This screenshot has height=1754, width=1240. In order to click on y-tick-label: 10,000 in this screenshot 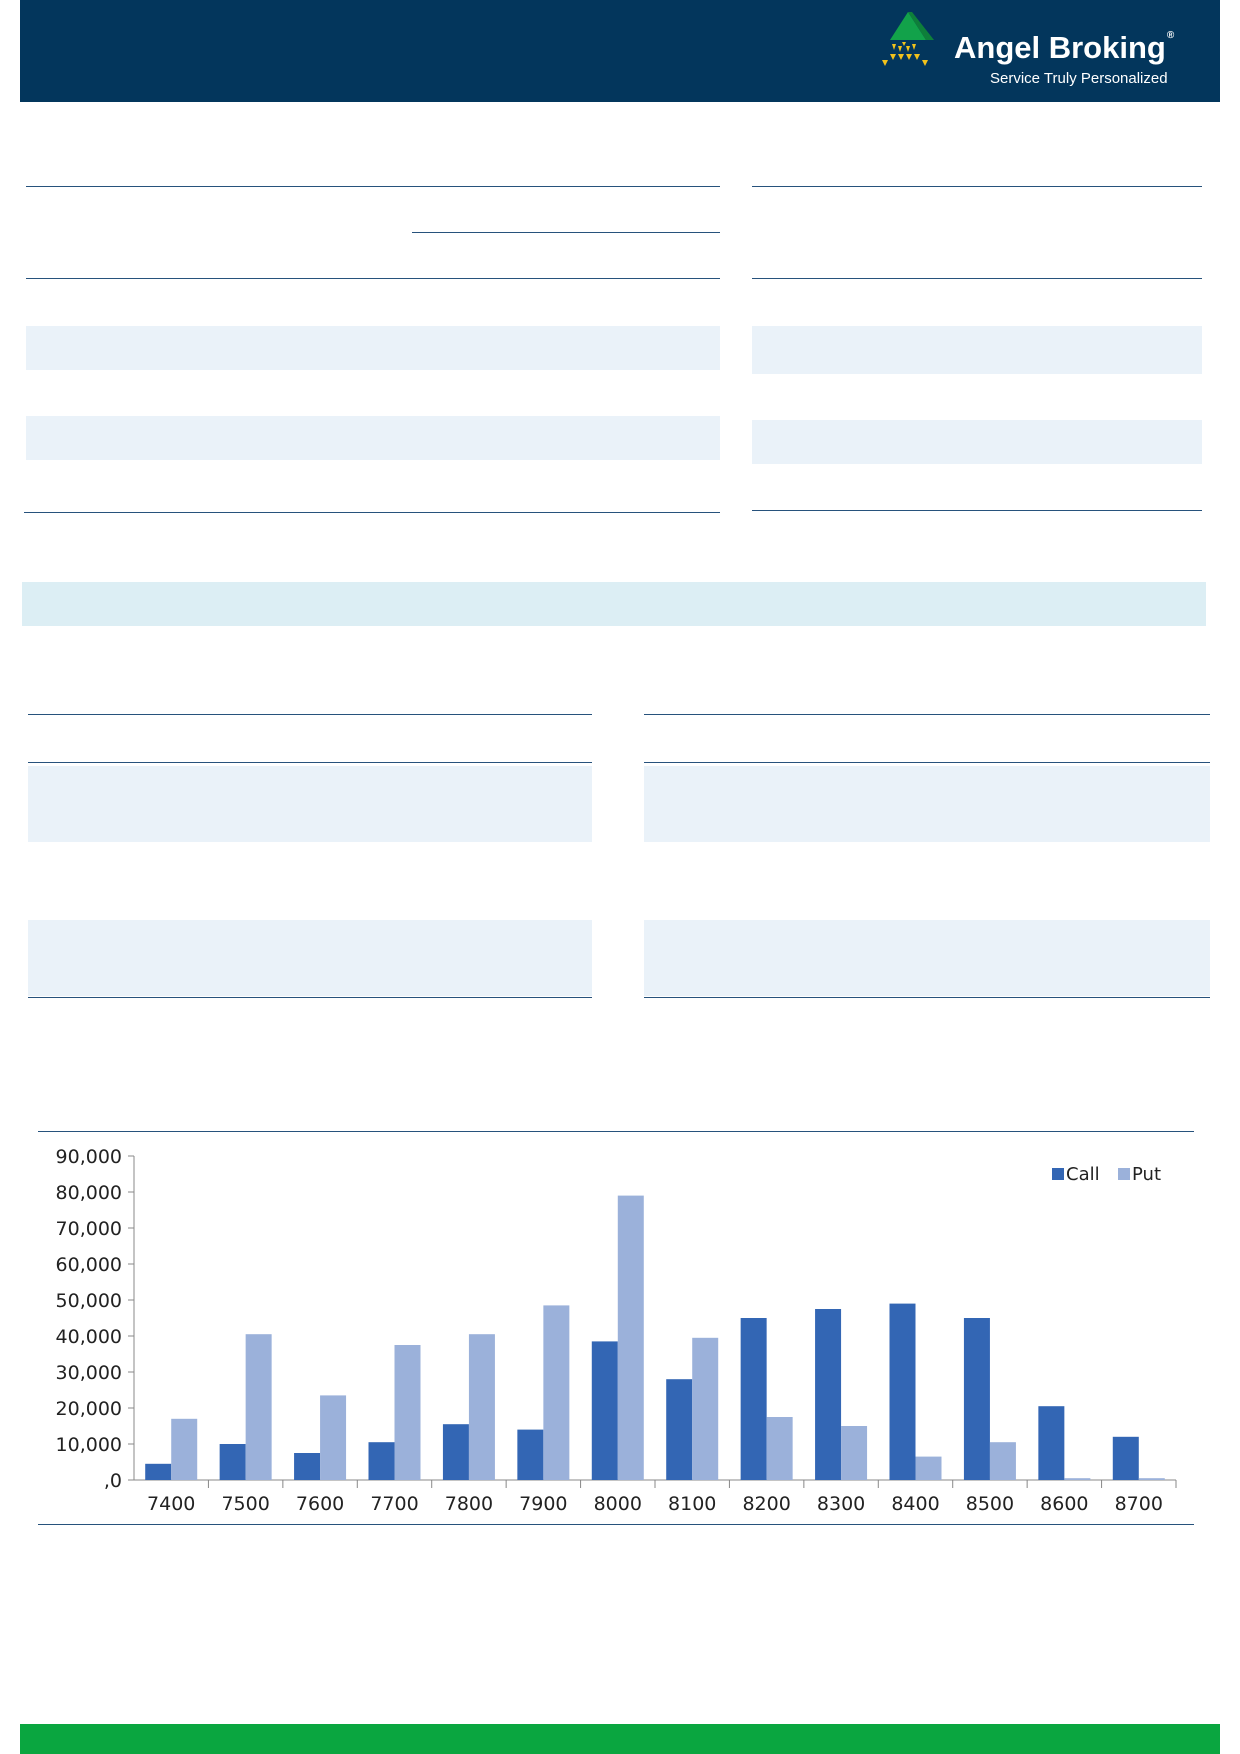, I will do `click(89, 1445)`.